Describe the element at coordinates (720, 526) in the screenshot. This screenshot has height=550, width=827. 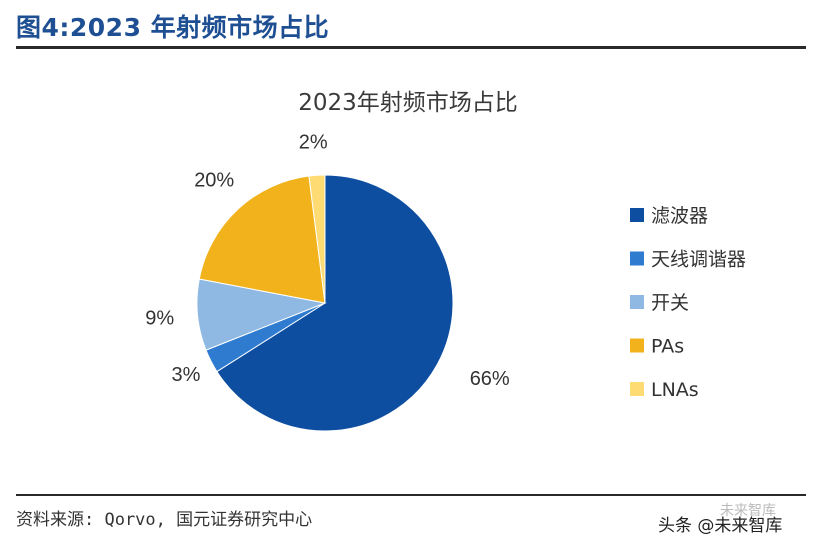
I see `watermark: 头条 @未来智库` at that location.